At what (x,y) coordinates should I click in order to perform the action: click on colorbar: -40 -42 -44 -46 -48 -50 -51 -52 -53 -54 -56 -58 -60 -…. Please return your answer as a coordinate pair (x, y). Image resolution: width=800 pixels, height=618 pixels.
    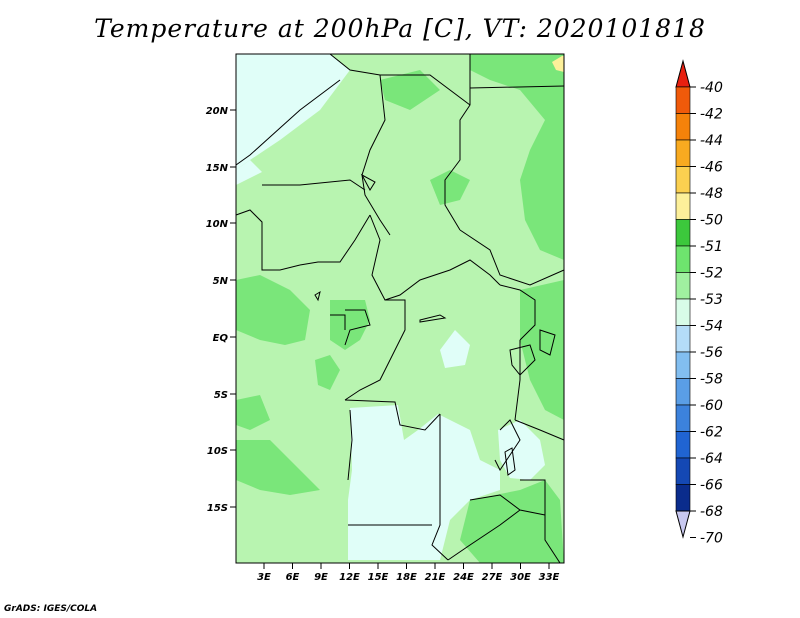
    Looking at the image, I should click on (699, 303).